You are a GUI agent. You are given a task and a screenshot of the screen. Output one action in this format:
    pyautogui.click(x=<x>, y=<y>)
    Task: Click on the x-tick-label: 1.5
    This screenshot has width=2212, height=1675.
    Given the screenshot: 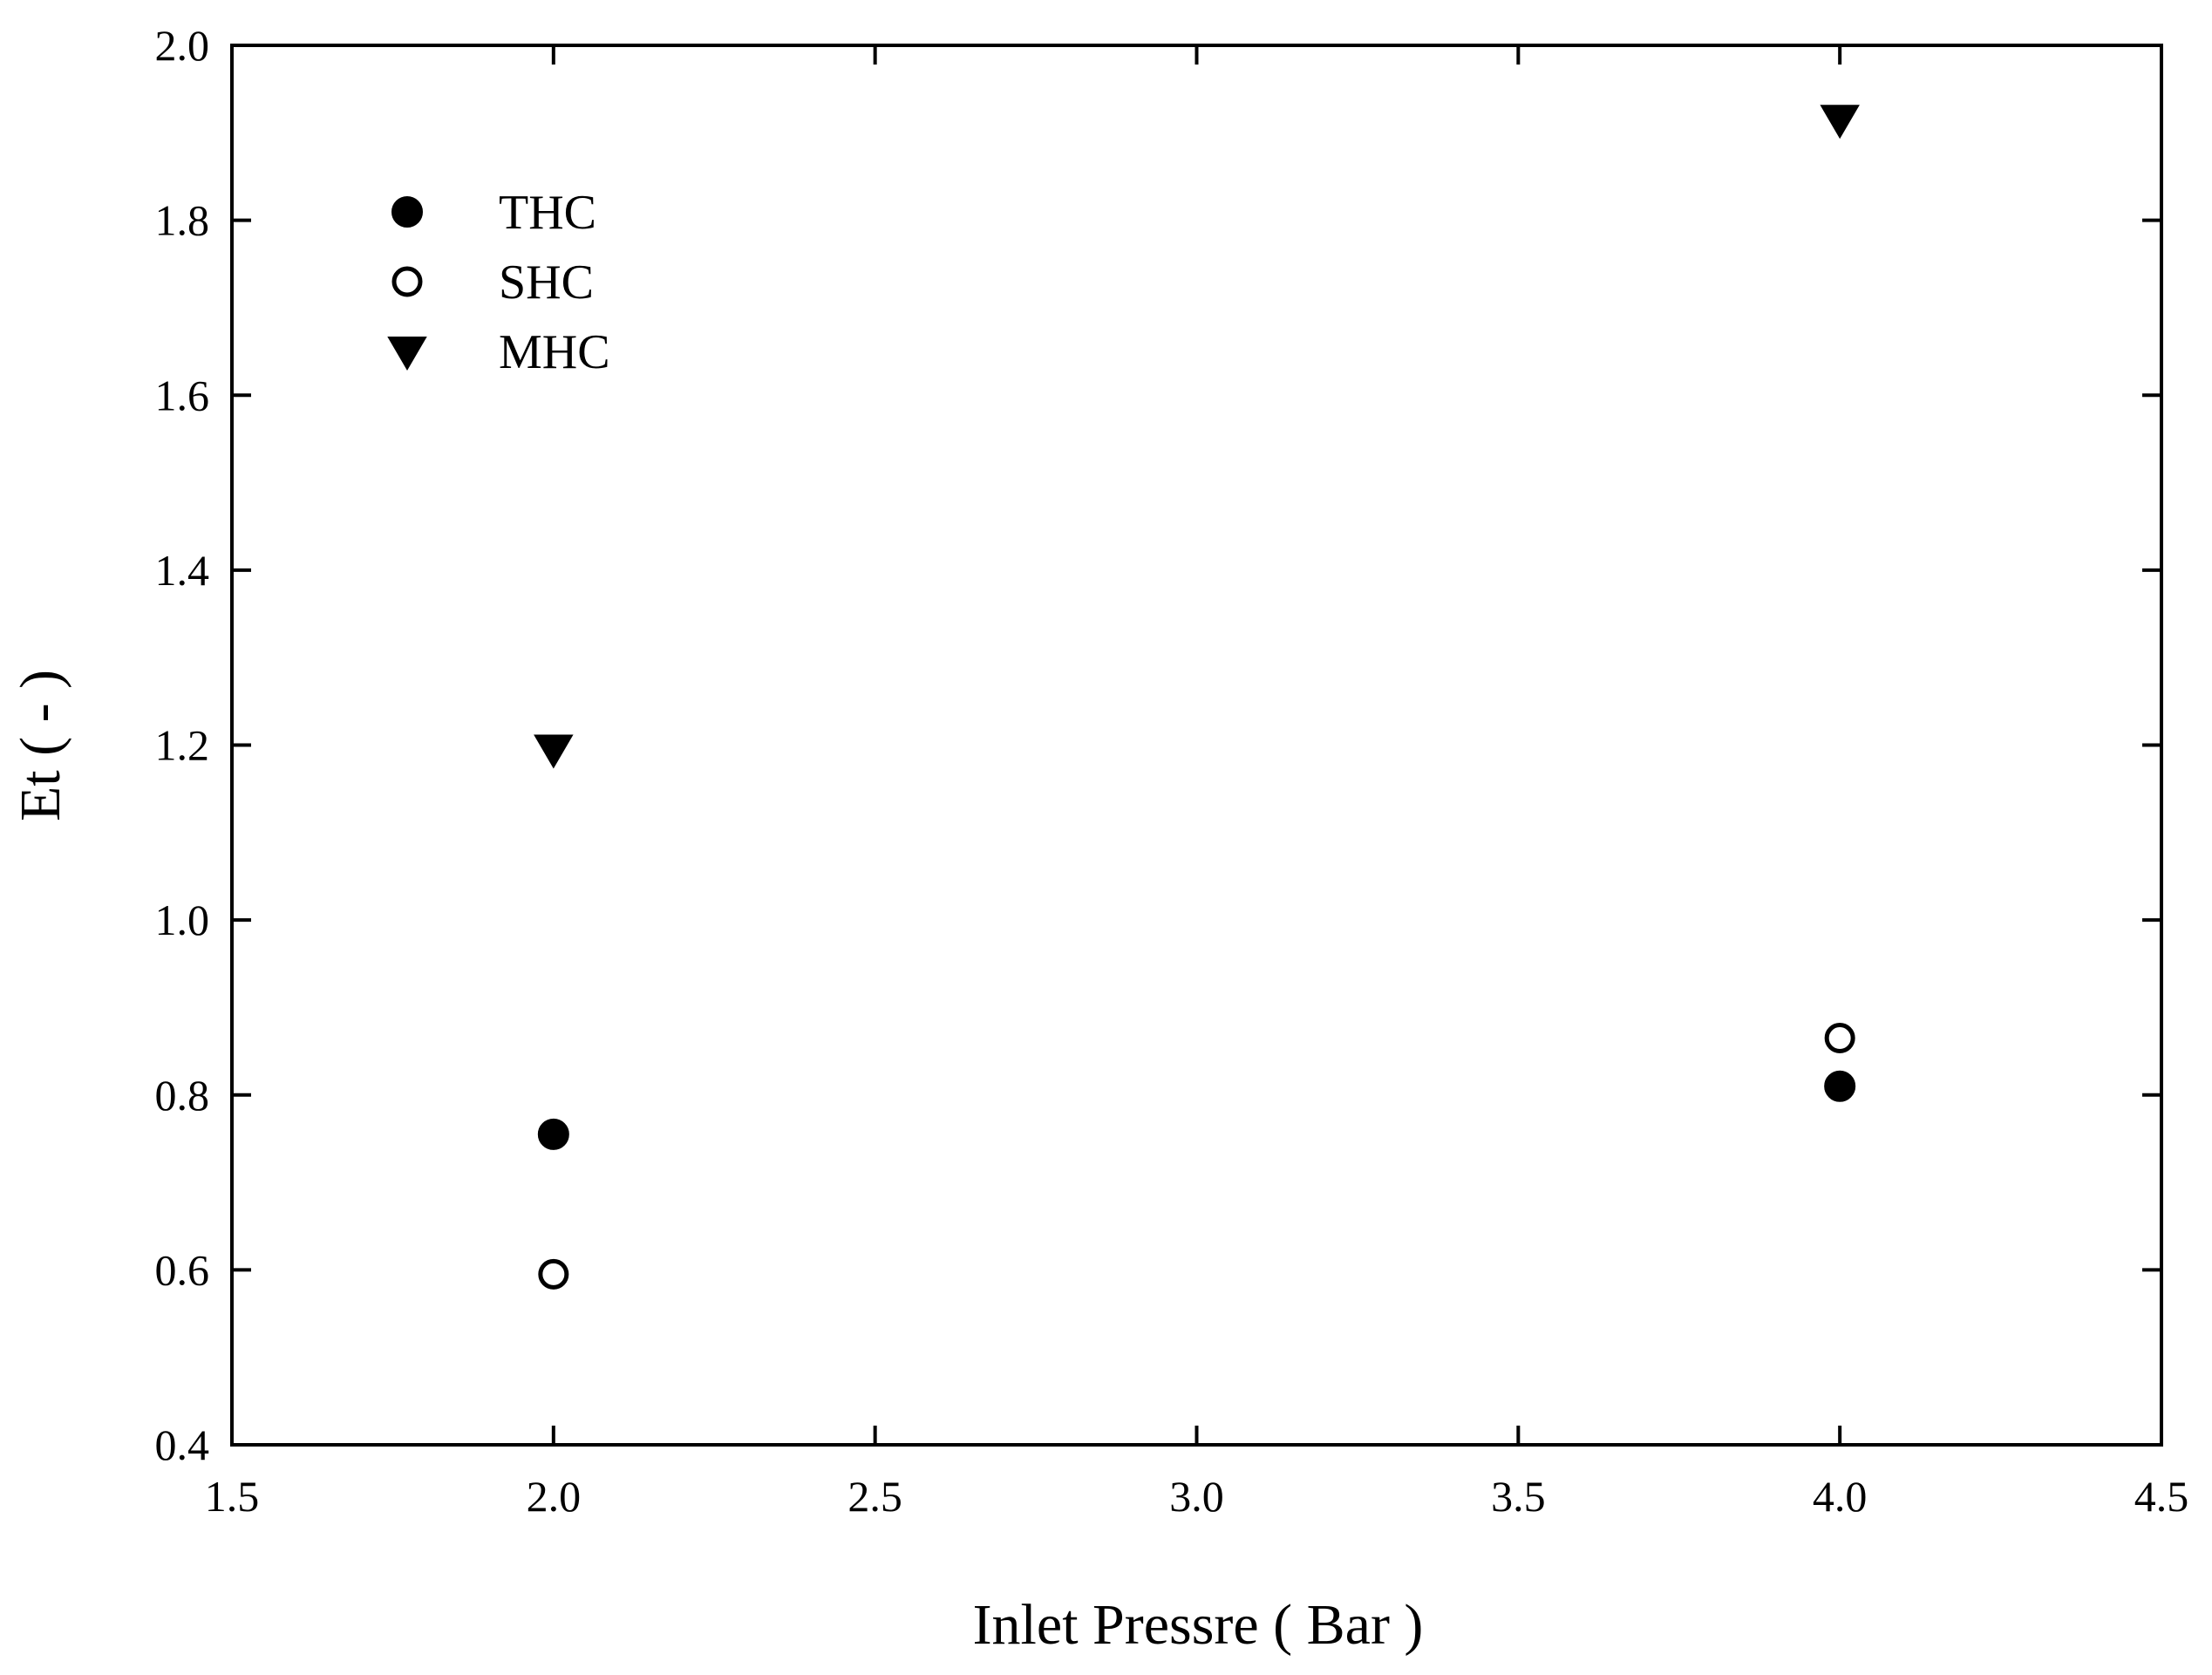 What is the action you would take?
    pyautogui.click(x=232, y=1497)
    